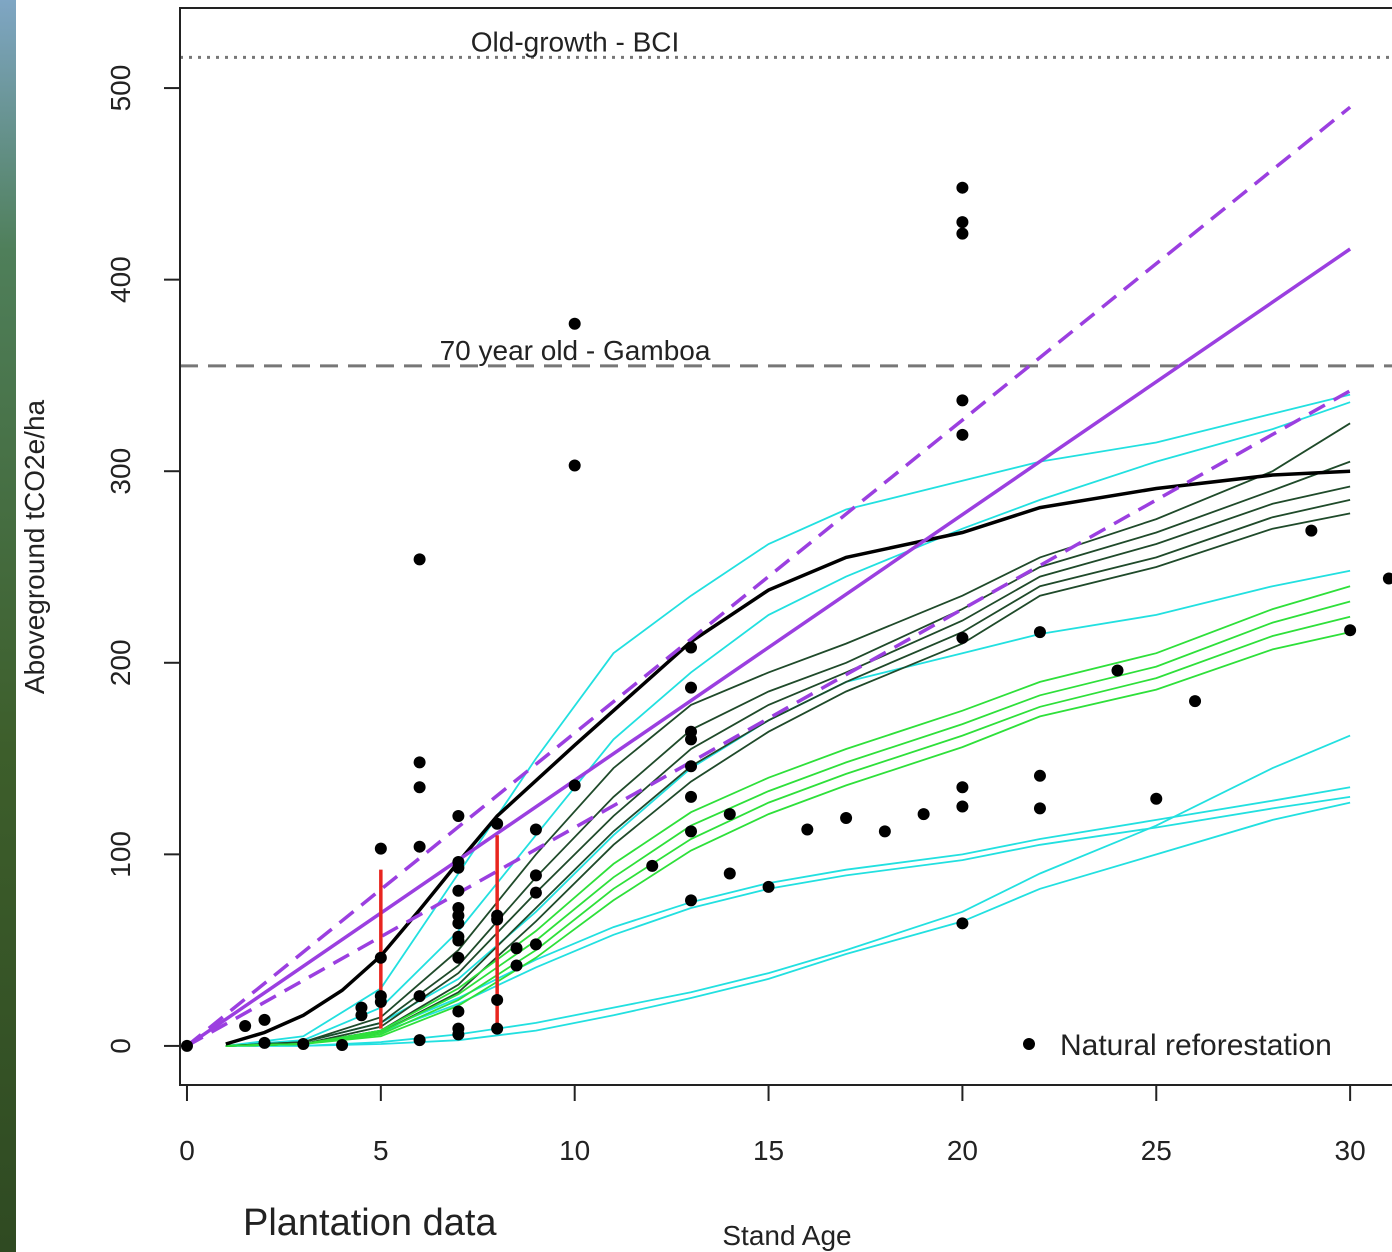  Describe the element at coordinates (575, 41) in the screenshot. I see `reference-label: Old-growth - BCI` at that location.